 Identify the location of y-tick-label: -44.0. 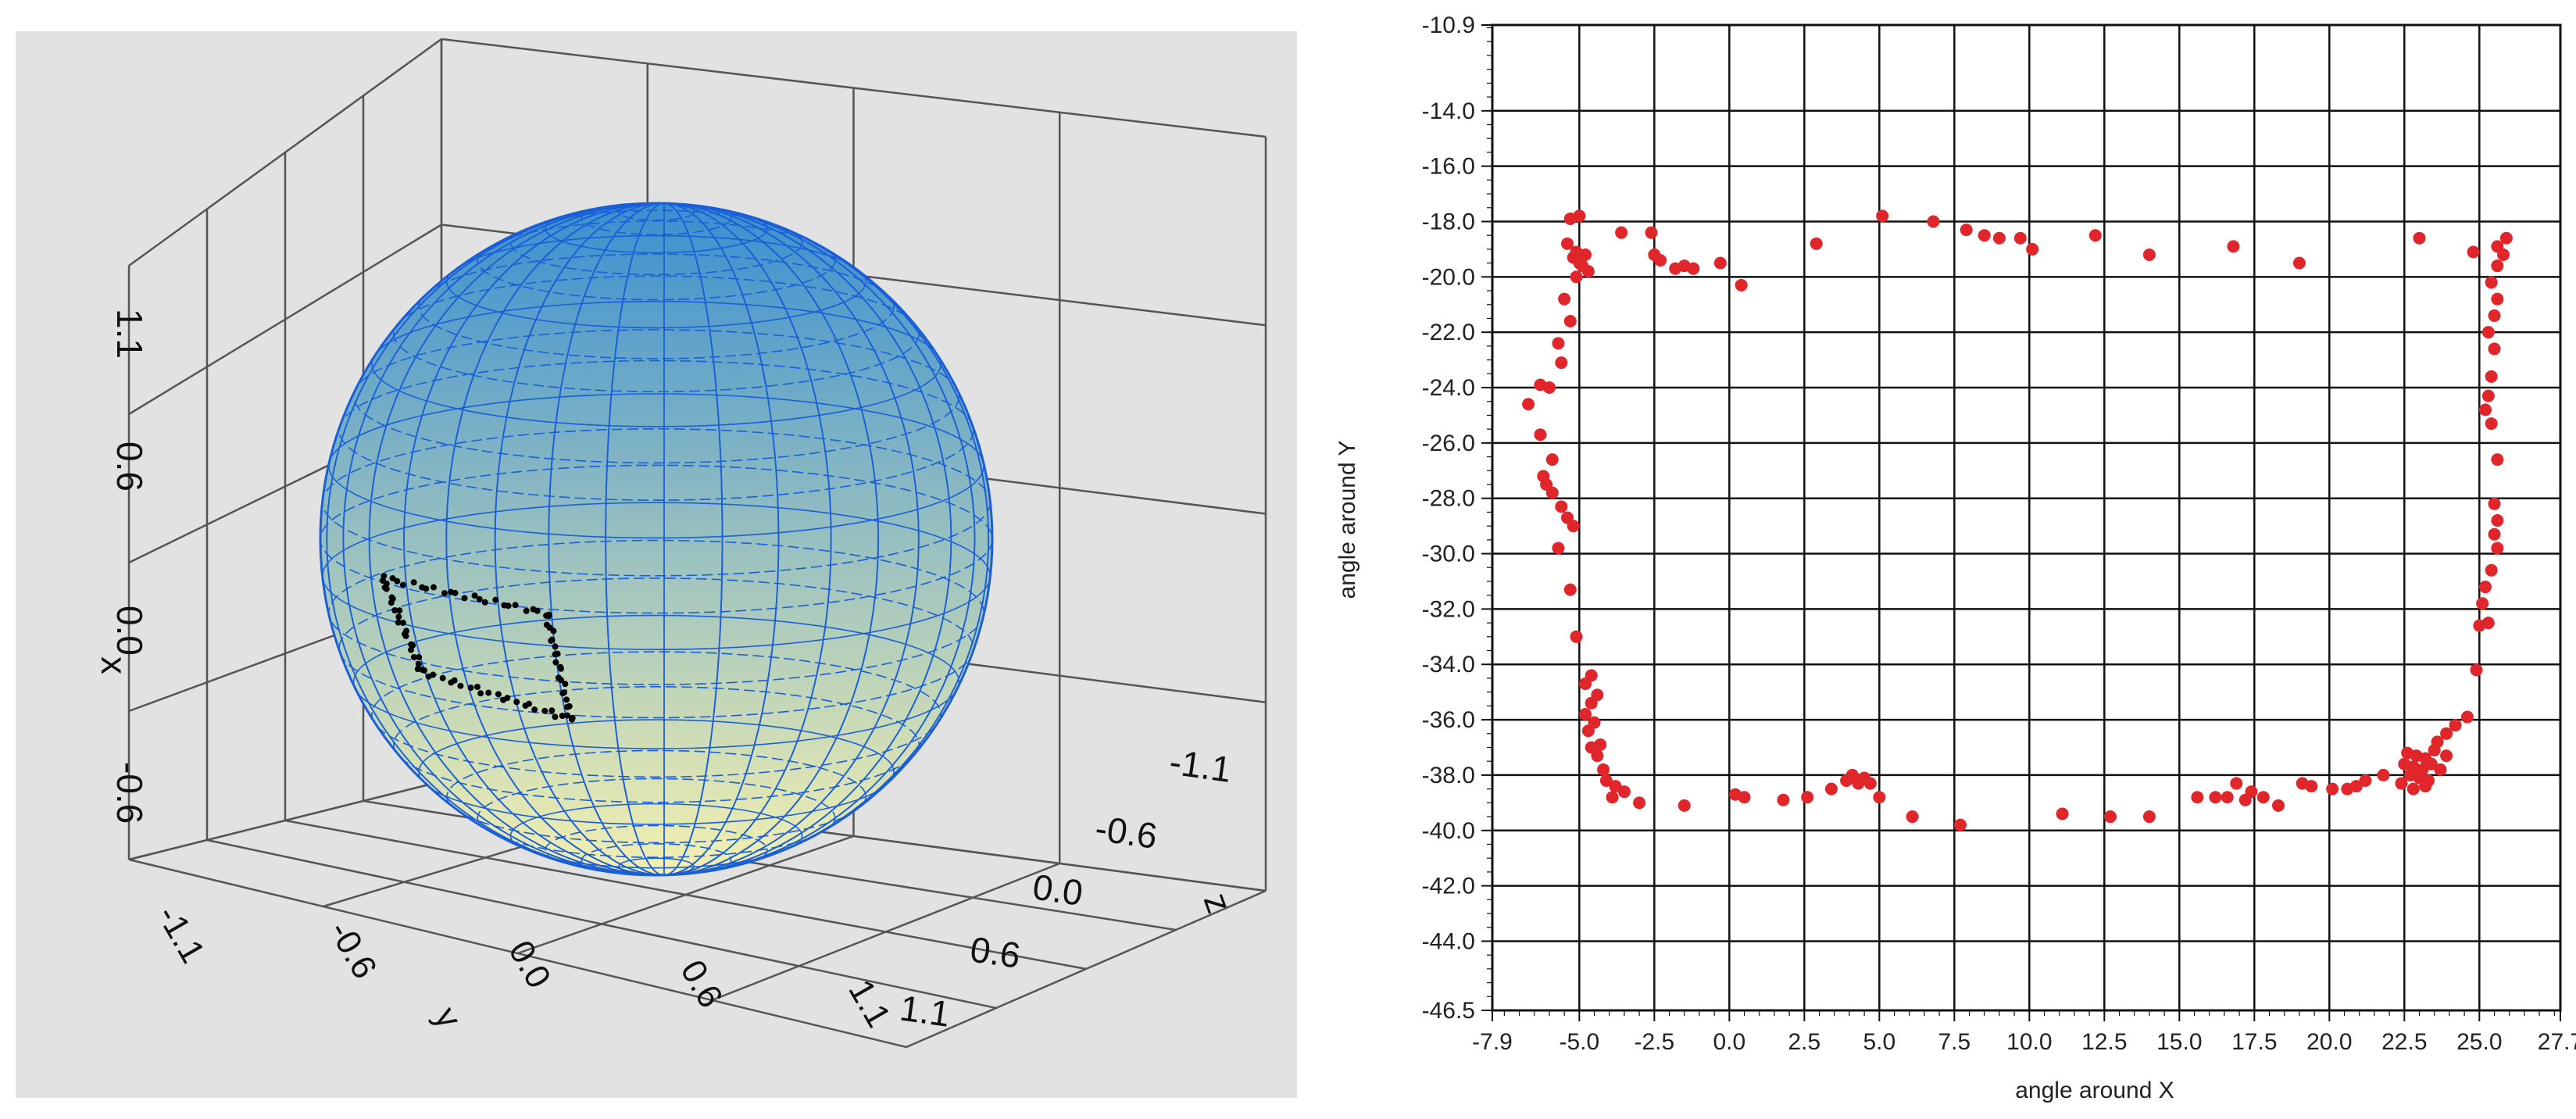
(1449, 941).